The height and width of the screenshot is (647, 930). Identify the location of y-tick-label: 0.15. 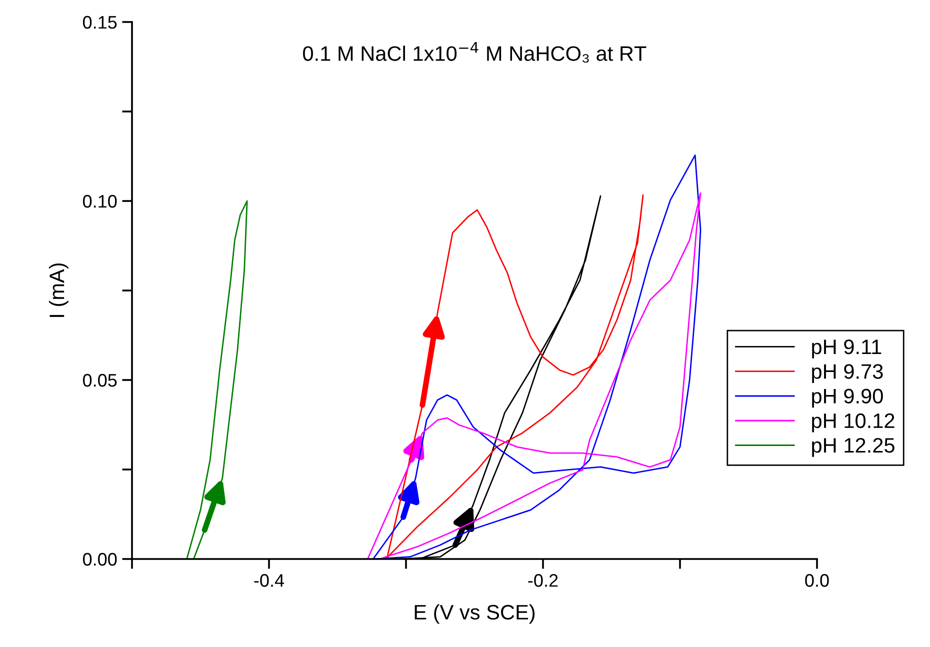
(99, 22).